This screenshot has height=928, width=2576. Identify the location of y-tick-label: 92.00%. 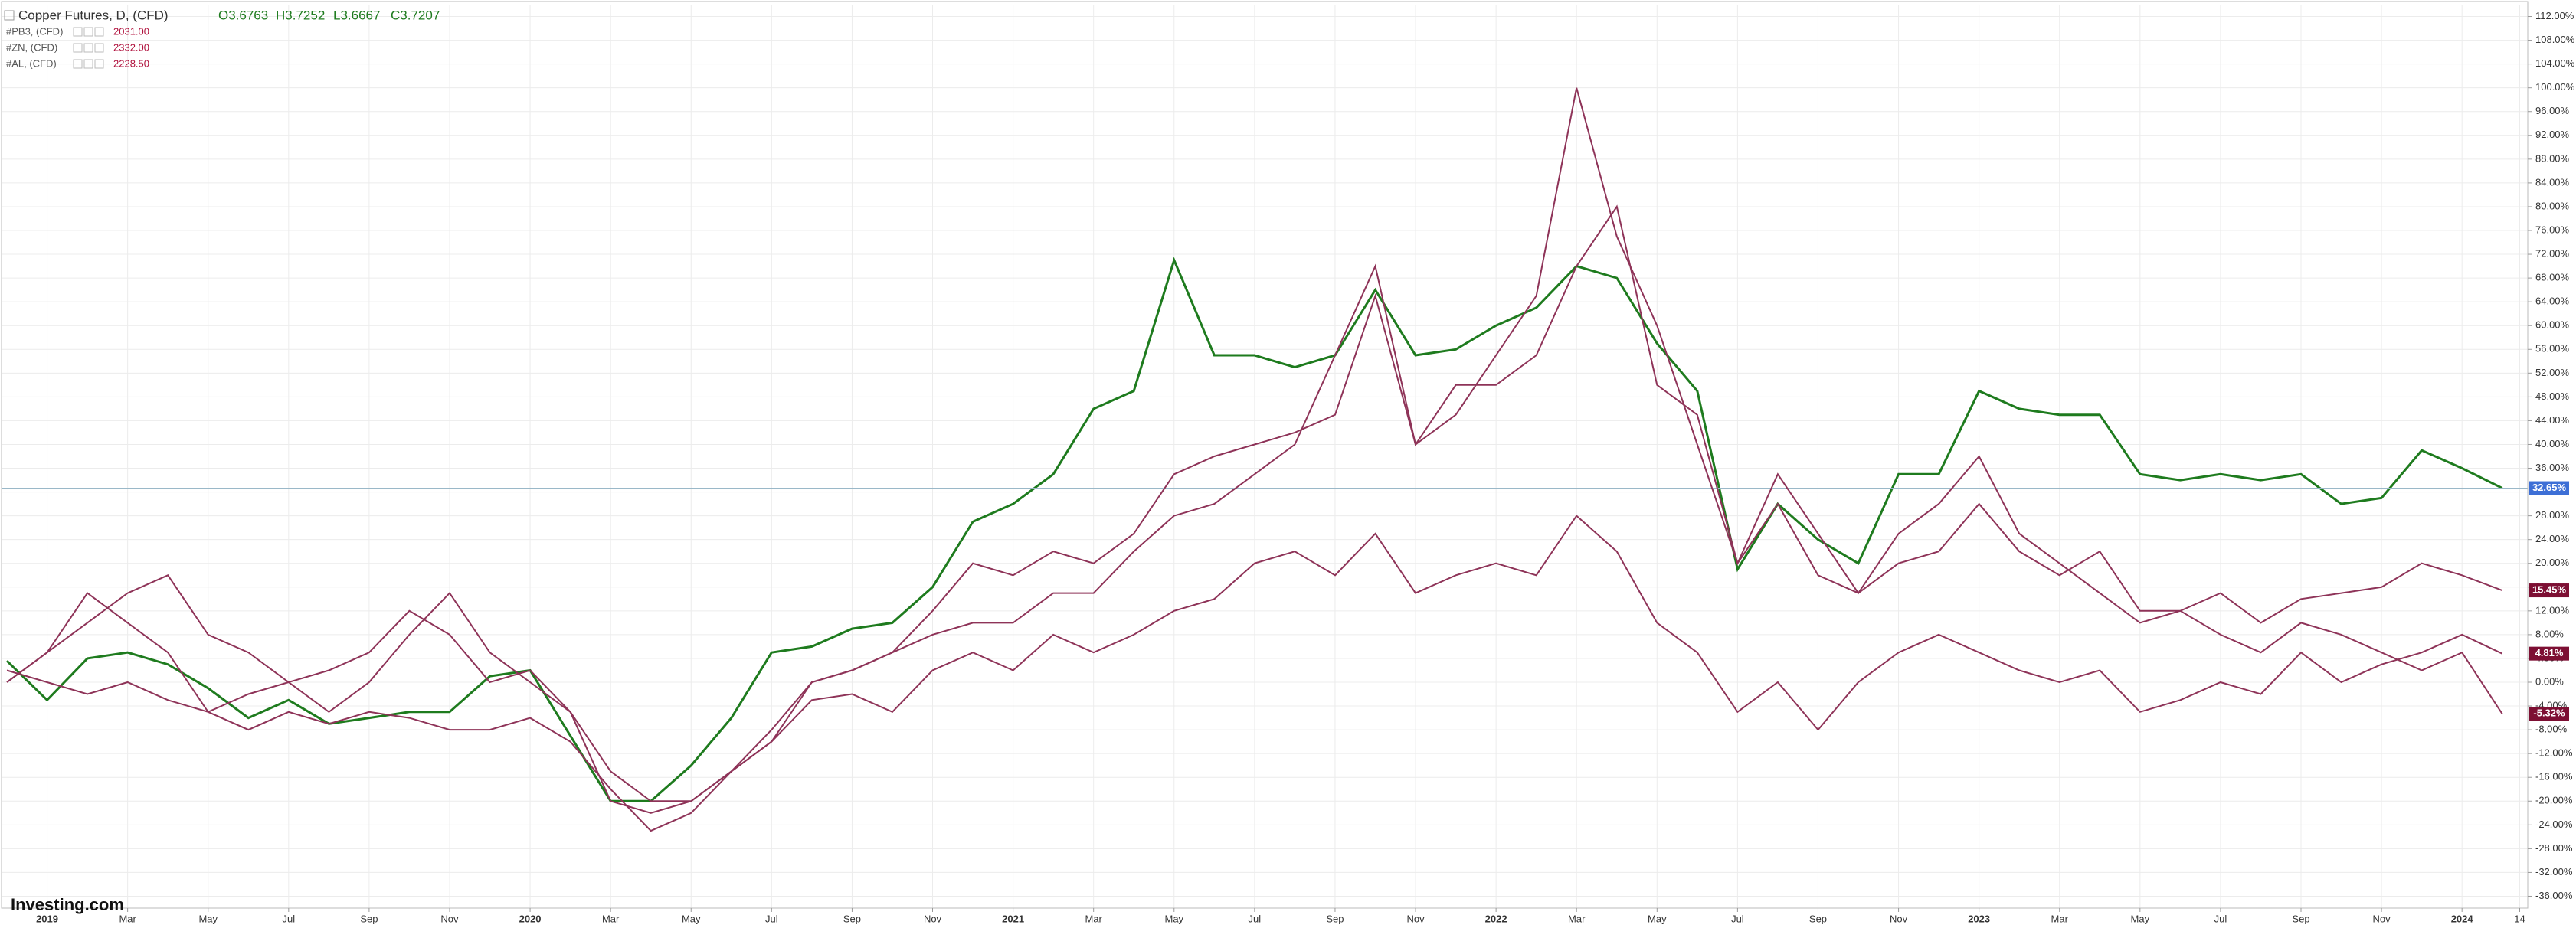
(2552, 135).